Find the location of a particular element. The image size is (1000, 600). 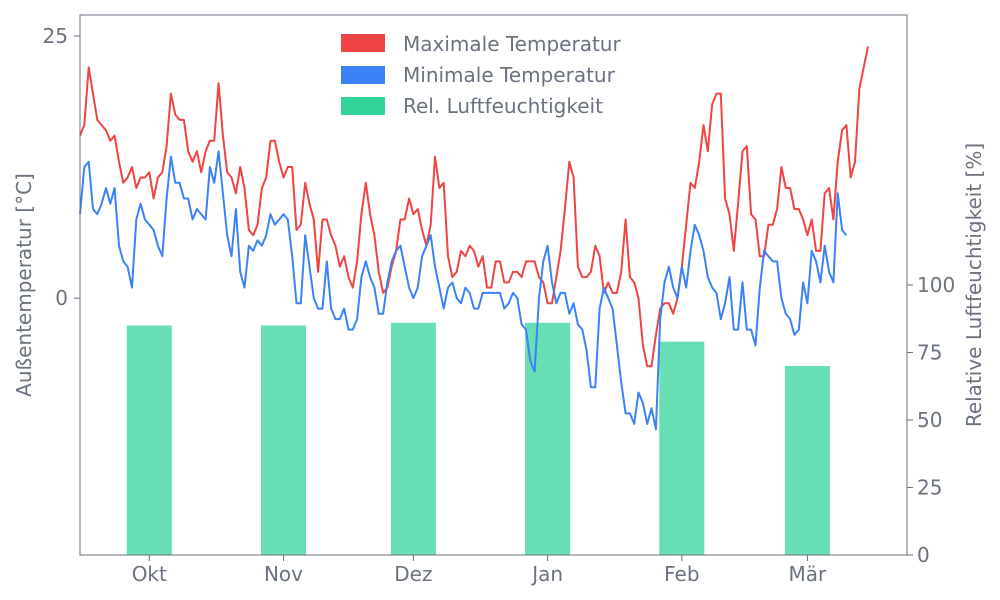

legend-label-humidity: Rel. Luftfeuchtigkeit is located at coordinates (503, 106).